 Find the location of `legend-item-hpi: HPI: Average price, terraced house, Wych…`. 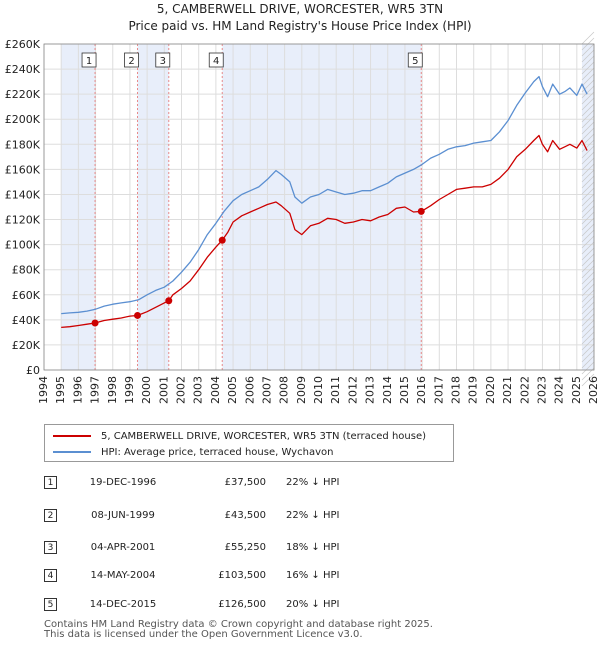

legend-item-hpi: HPI: Average price, terraced house, Wych… is located at coordinates (193, 452).